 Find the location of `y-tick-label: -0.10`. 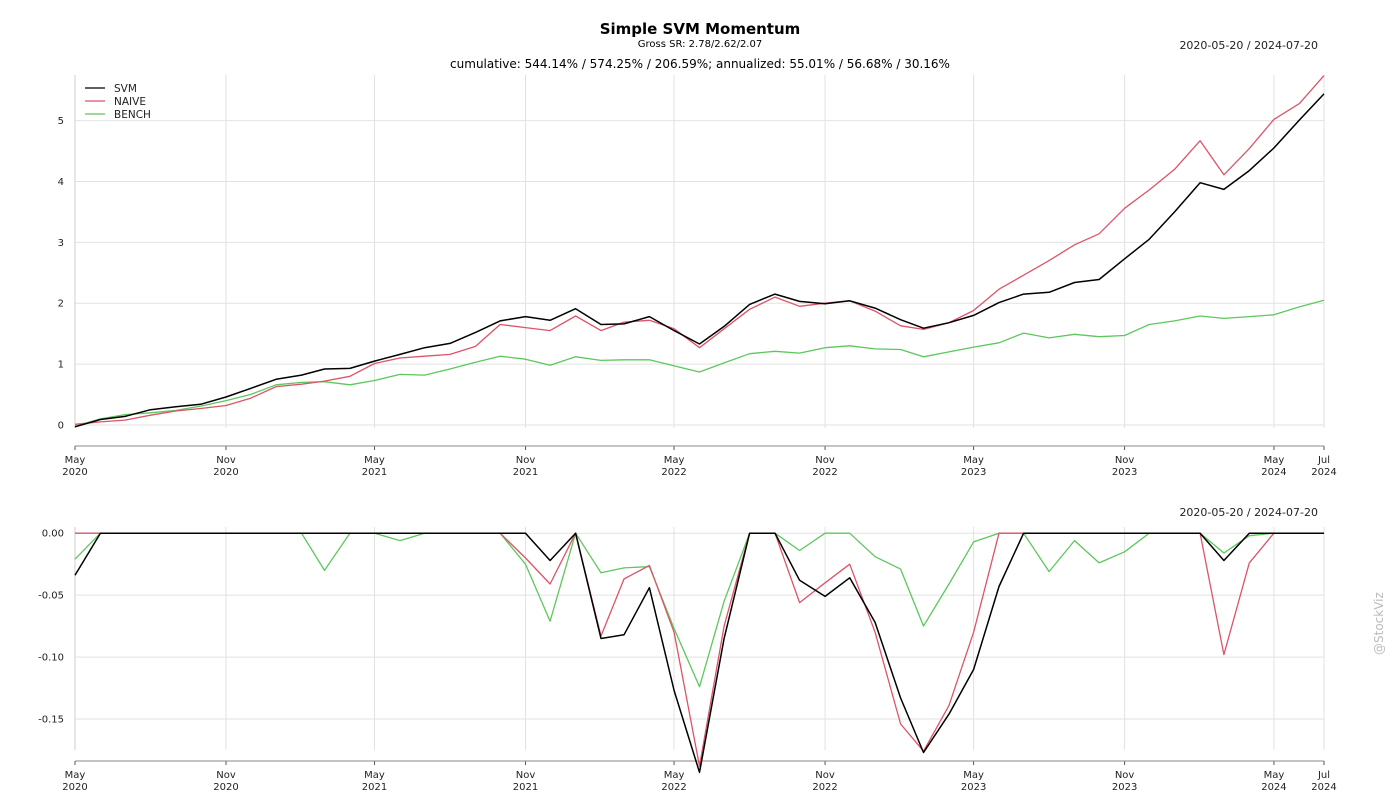

y-tick-label: -0.10 is located at coordinates (51, 658).